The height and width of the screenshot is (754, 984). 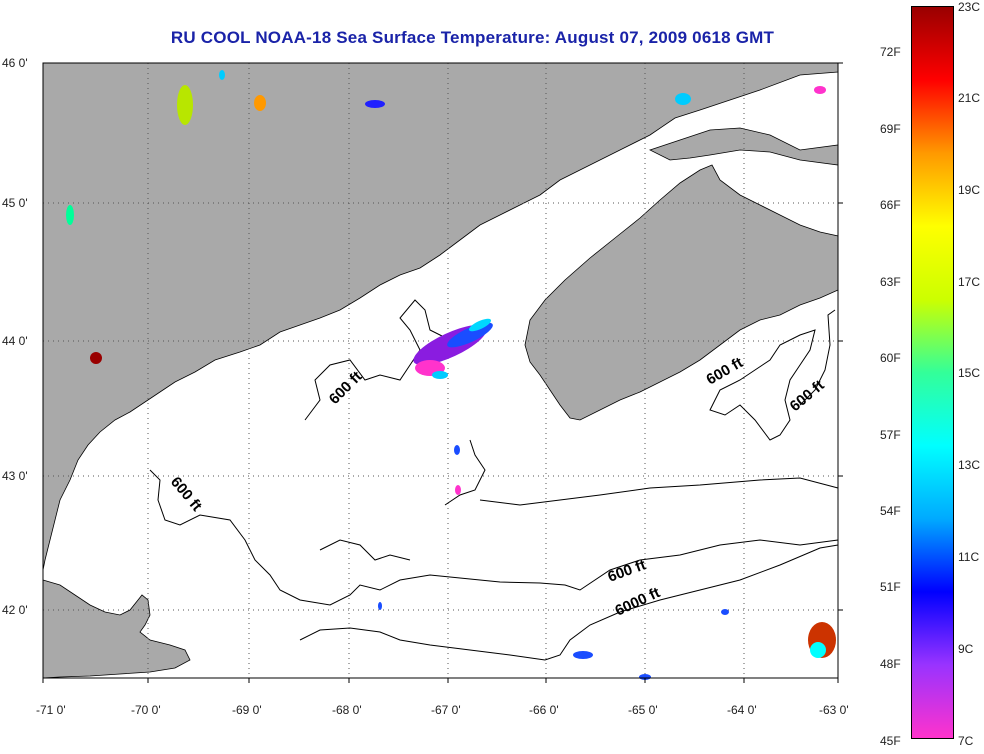 I want to click on fahrenheit-label: 51F, so click(x=890, y=587).